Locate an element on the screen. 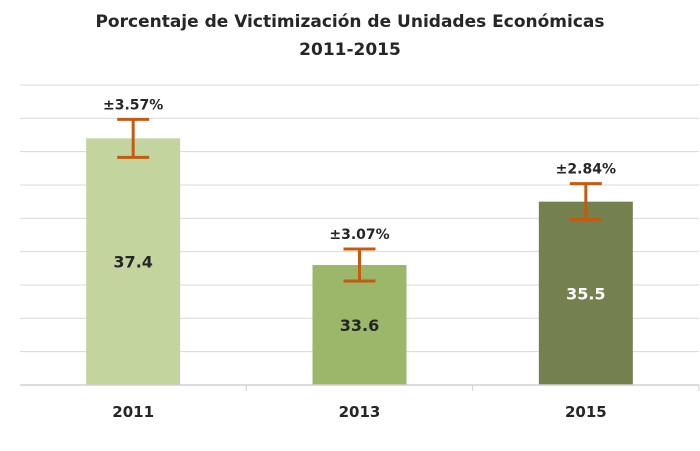 The width and height of the screenshot is (700, 451). error-label-2013: ±3.07% is located at coordinates (359, 235).